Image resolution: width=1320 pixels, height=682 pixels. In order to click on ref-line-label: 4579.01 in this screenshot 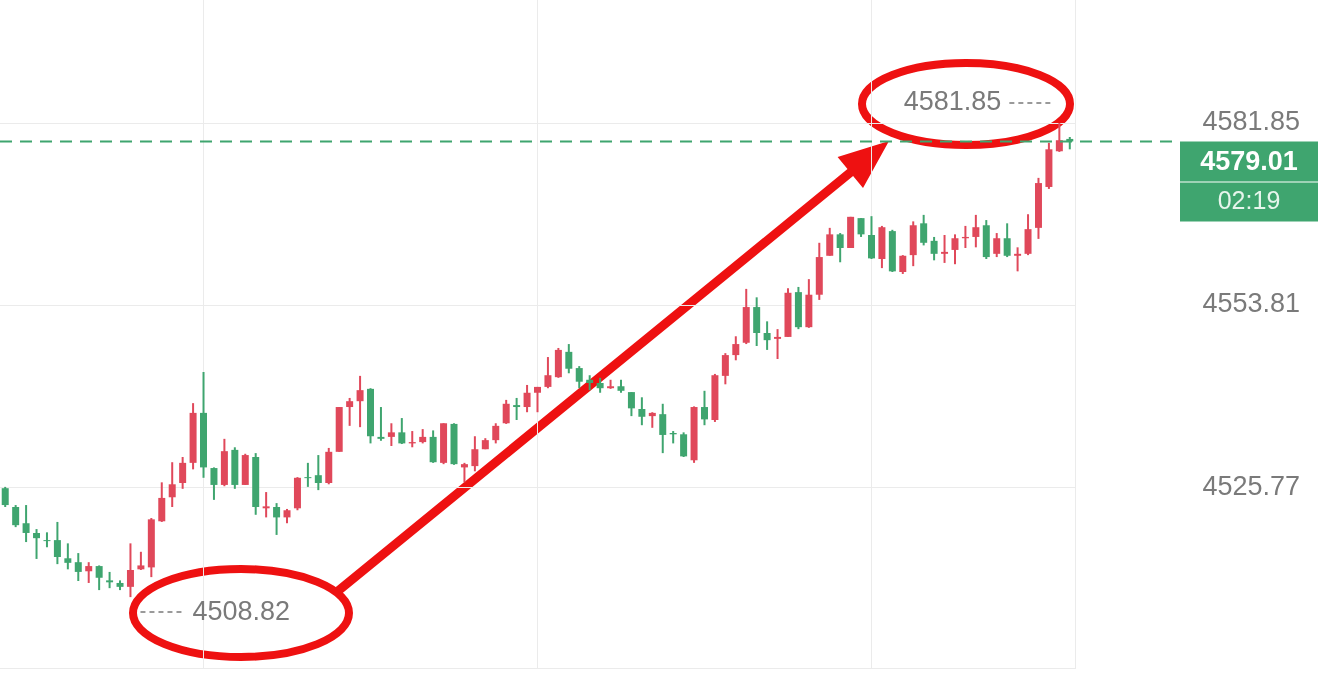, I will do `click(1249, 160)`.